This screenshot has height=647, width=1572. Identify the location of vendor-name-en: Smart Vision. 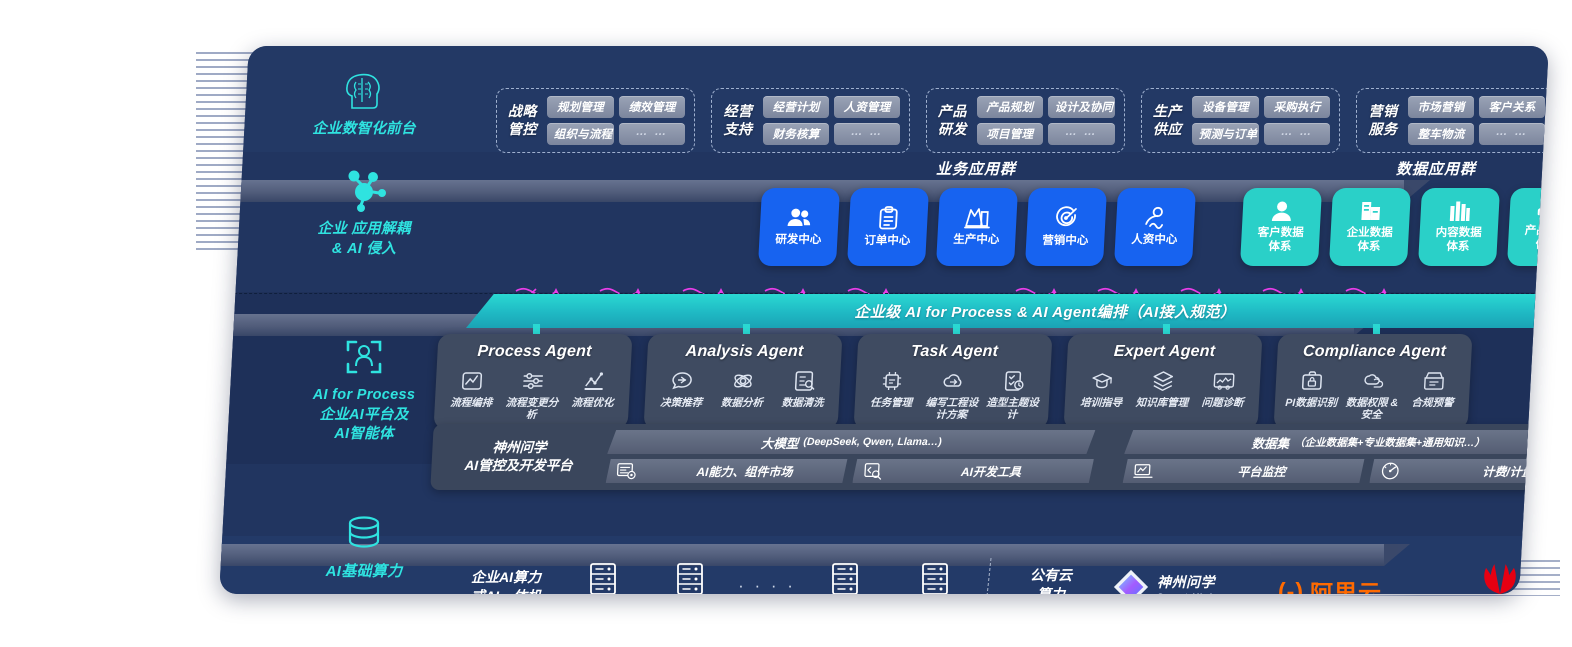
(1191, 593).